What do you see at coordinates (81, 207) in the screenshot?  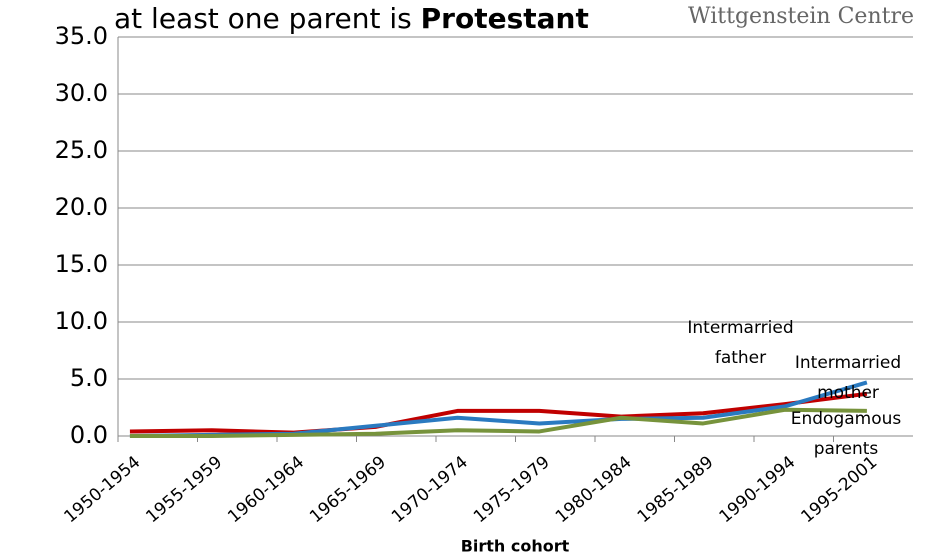 I see `y-tick-label: 20.0` at bounding box center [81, 207].